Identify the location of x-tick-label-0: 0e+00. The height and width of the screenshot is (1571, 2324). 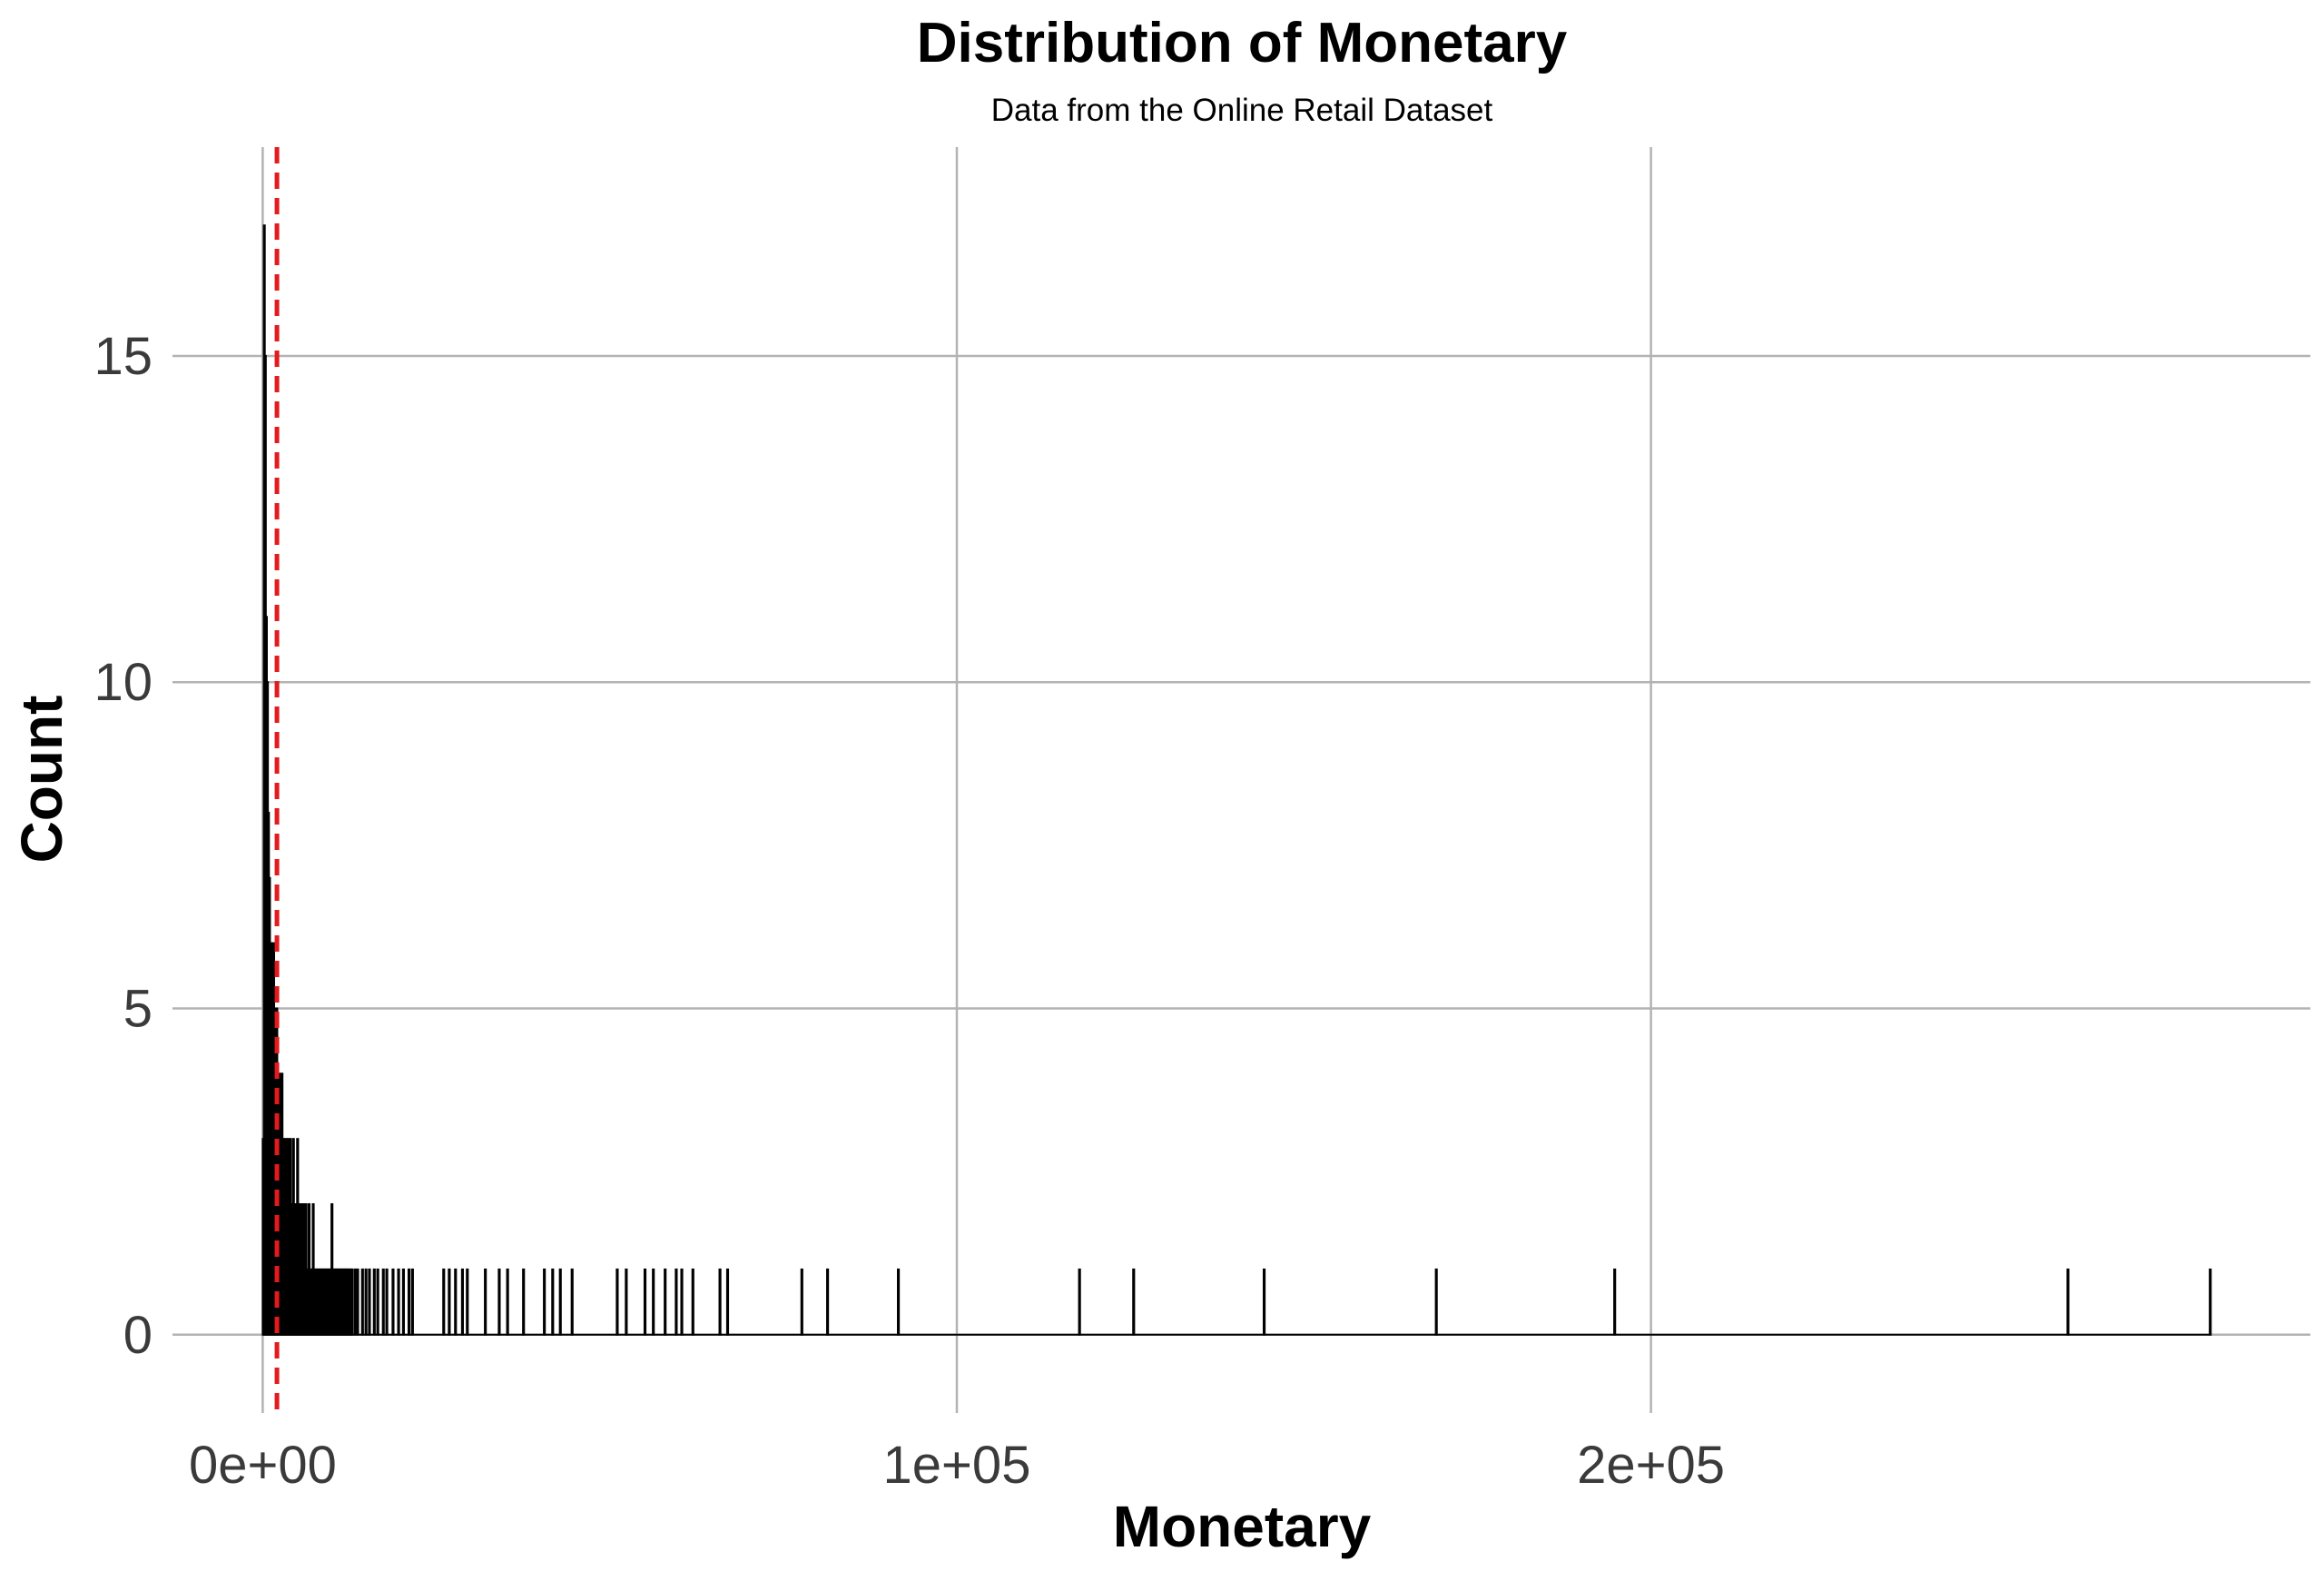
(263, 1465).